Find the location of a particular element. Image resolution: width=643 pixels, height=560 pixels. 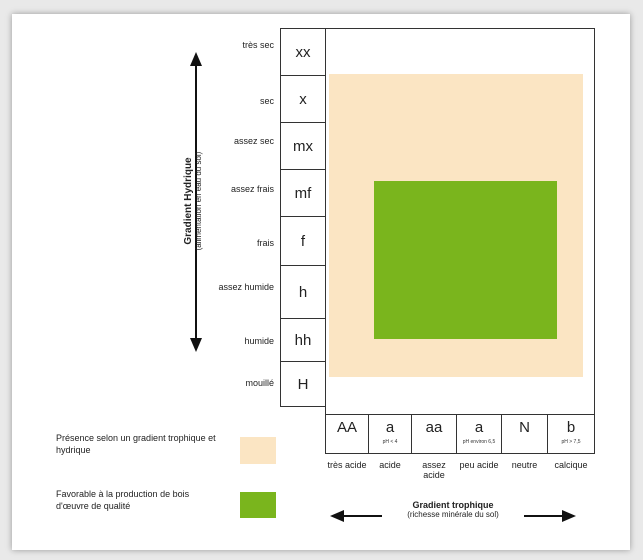

trophic-code: aa is located at coordinates (434, 427).